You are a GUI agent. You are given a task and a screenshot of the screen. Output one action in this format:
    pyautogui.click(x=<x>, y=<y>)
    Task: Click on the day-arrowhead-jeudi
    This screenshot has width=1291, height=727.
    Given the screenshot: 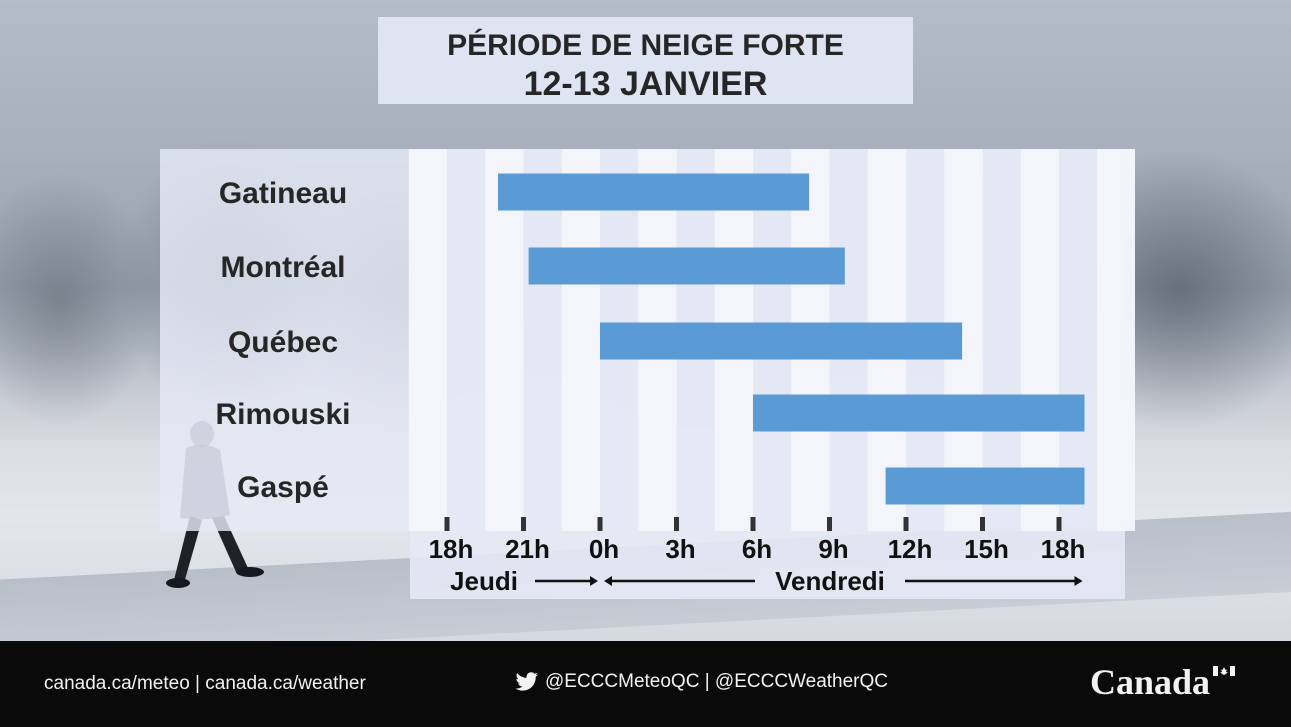 What is the action you would take?
    pyautogui.click(x=594, y=581)
    